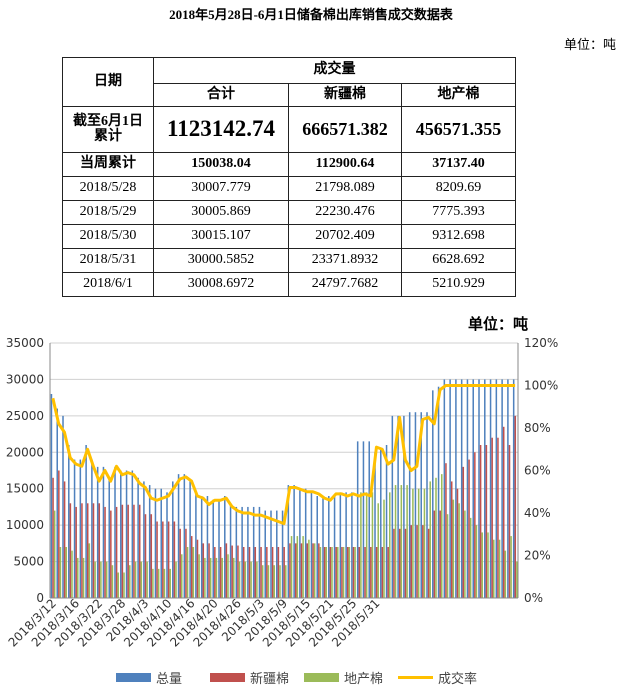 This screenshot has width=622, height=688. What do you see at coordinates (28, 562) in the screenshot?
I see `y-tick-label: 5000` at bounding box center [28, 562].